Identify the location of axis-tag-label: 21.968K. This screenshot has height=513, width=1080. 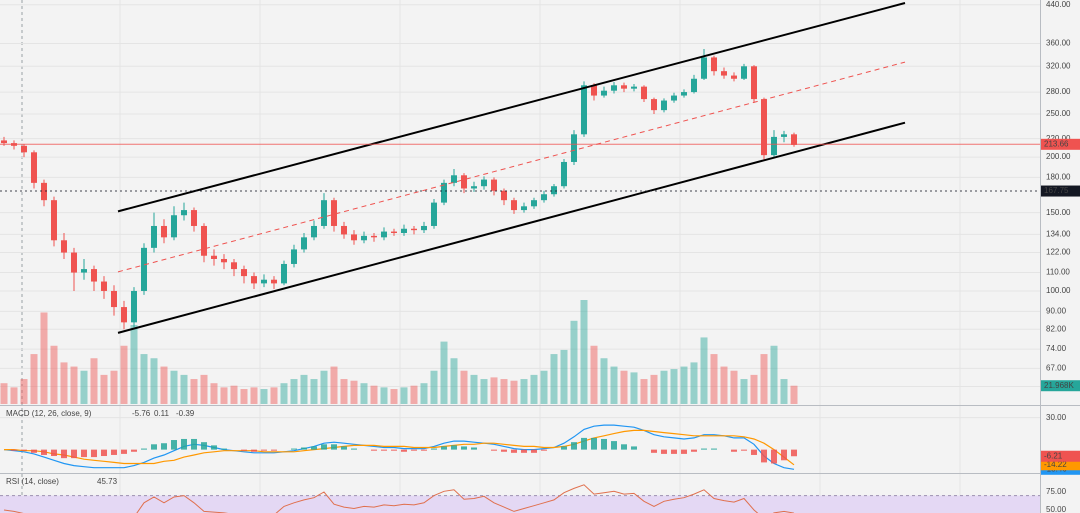
(1059, 385).